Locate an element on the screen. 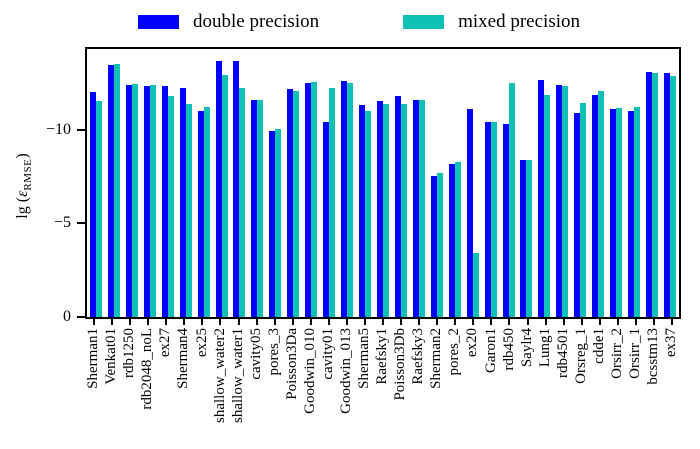  bar-group-Sherman2 is located at coordinates (437, 183).